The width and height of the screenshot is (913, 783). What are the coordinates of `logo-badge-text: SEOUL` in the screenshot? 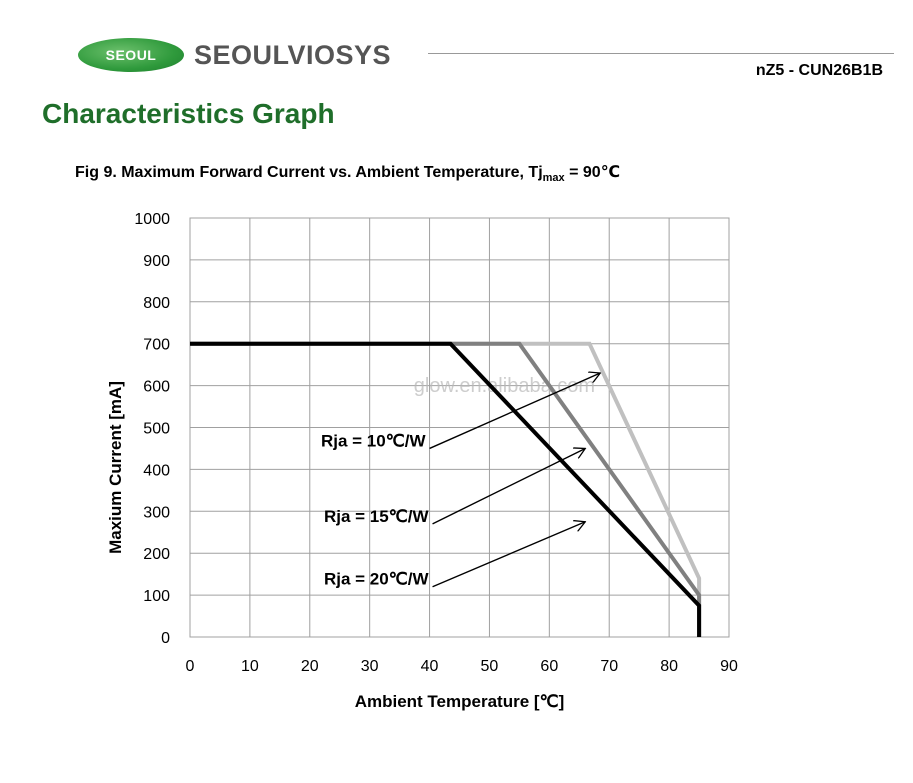 It's located at (131, 55).